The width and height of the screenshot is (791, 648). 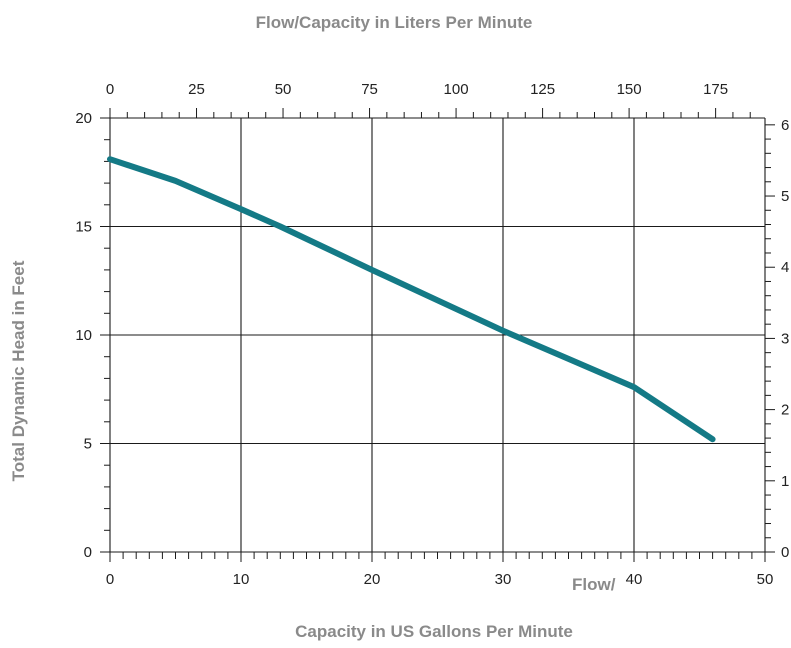 I want to click on top-tick-label: 125, so click(x=542, y=89).